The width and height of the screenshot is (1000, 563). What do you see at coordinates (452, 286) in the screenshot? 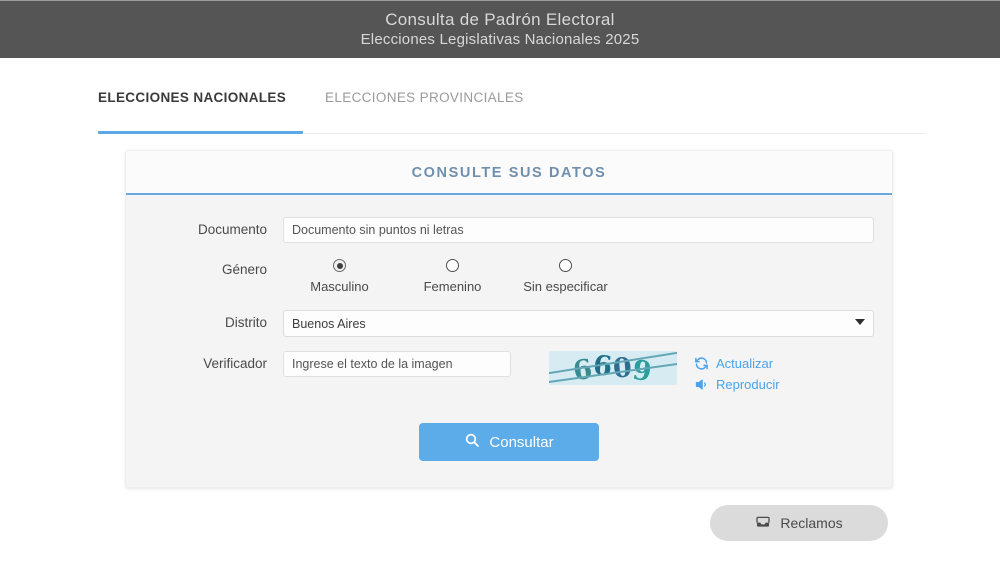
I see `radio-label: Femenino` at bounding box center [452, 286].